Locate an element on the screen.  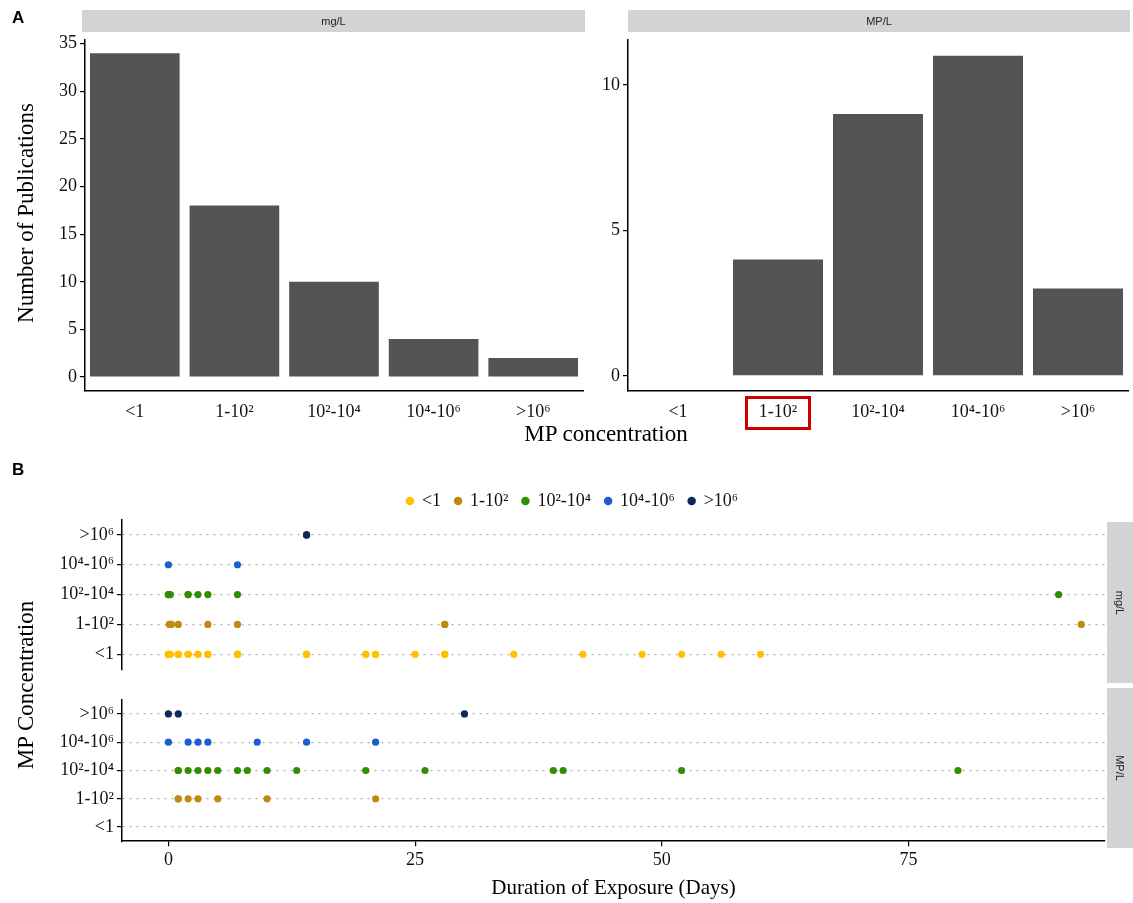
legend-label: <1 is located at coordinates (431, 499).